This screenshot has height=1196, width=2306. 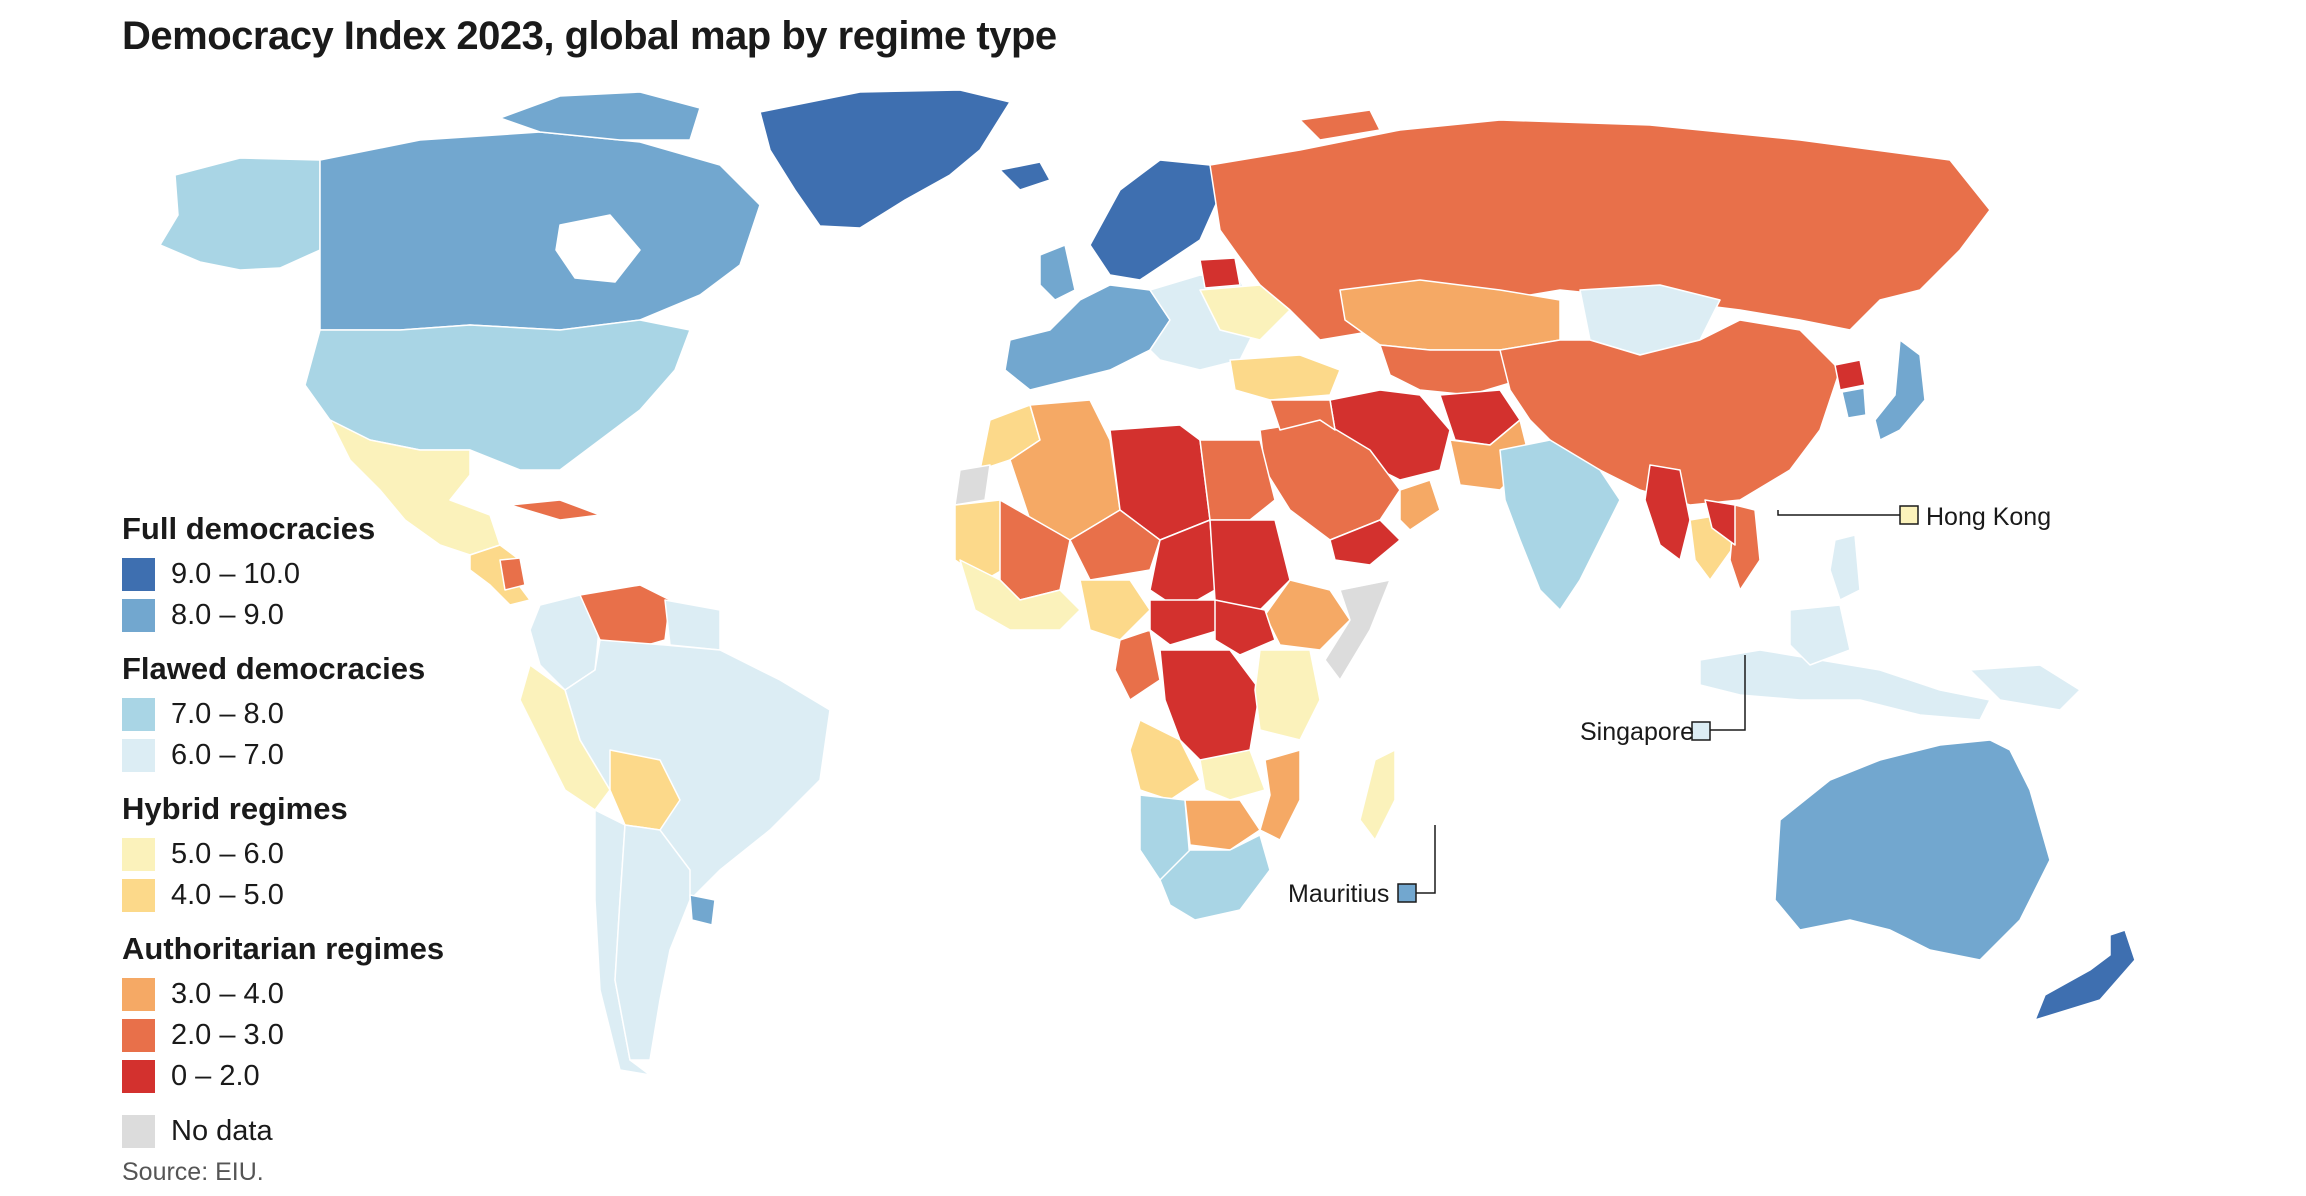 What do you see at coordinates (283, 948) in the screenshot?
I see `legend-group-title: Authoritarian regimes` at bounding box center [283, 948].